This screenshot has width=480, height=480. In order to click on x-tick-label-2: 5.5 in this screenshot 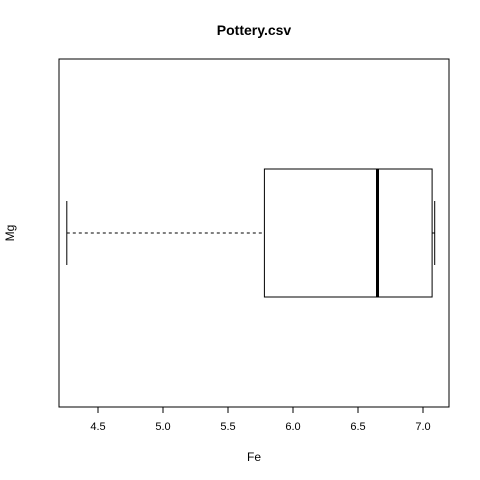, I will do `click(227, 427)`.